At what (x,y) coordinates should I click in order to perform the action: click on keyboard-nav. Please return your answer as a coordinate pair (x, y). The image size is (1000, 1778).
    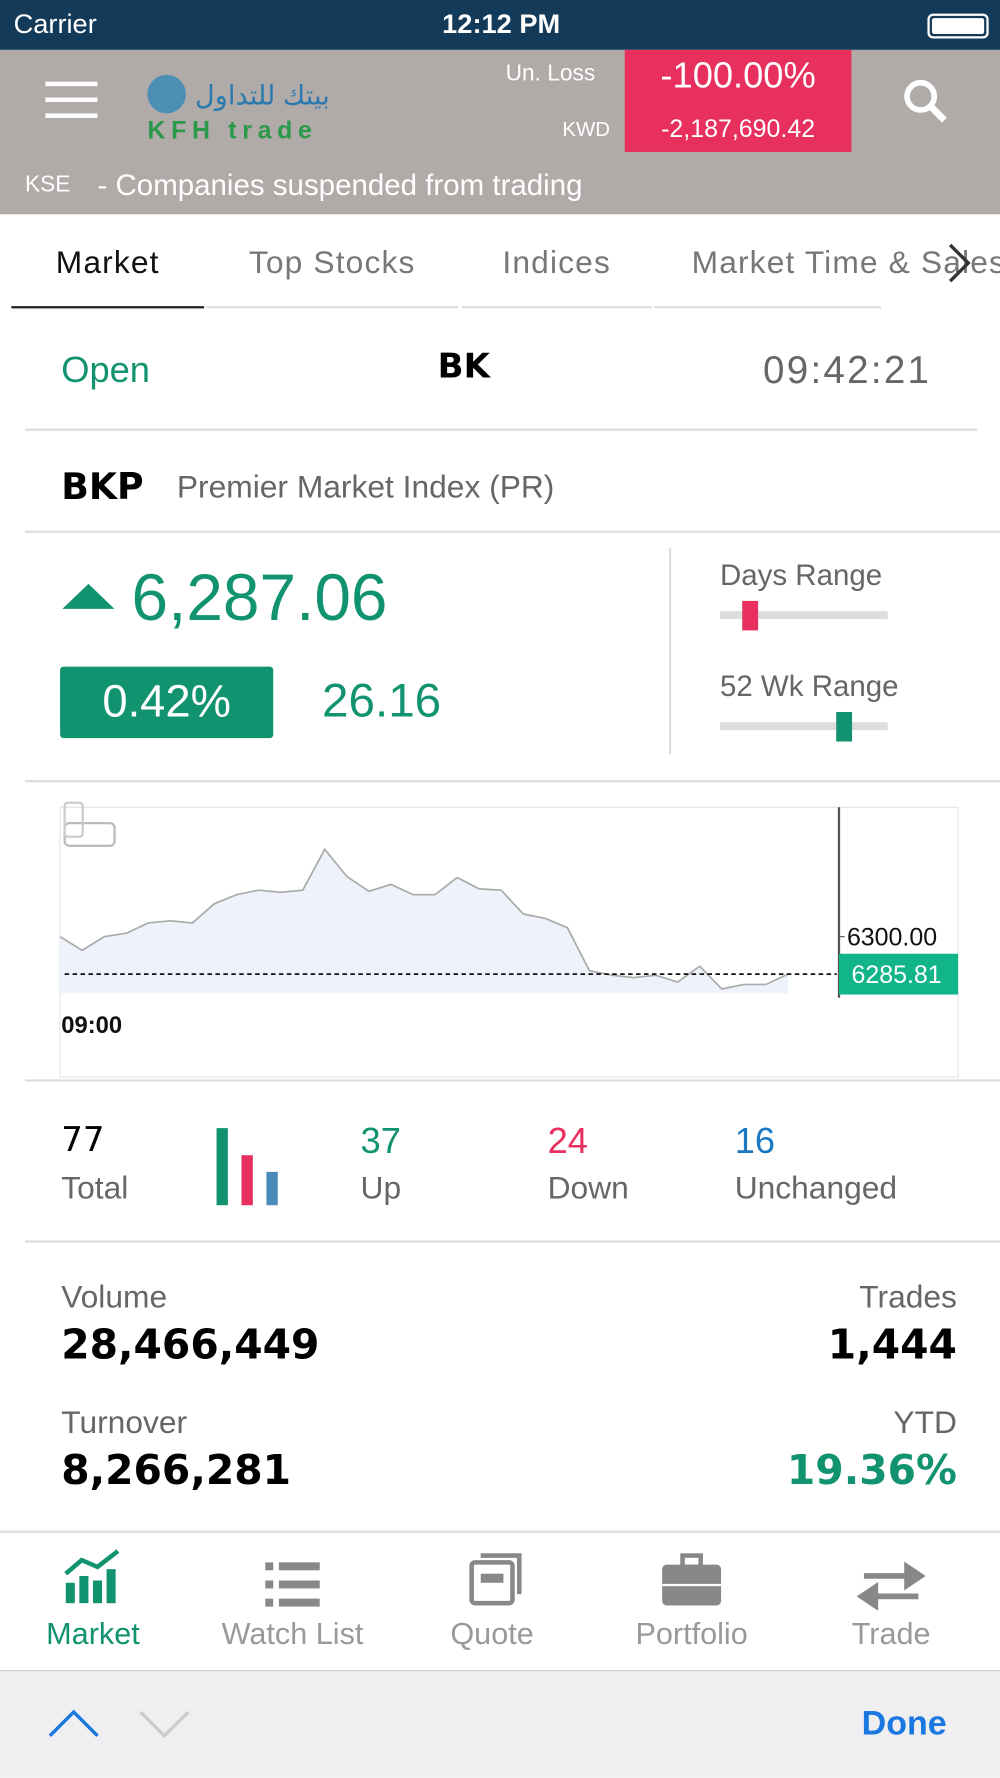
    Looking at the image, I should click on (118, 1723).